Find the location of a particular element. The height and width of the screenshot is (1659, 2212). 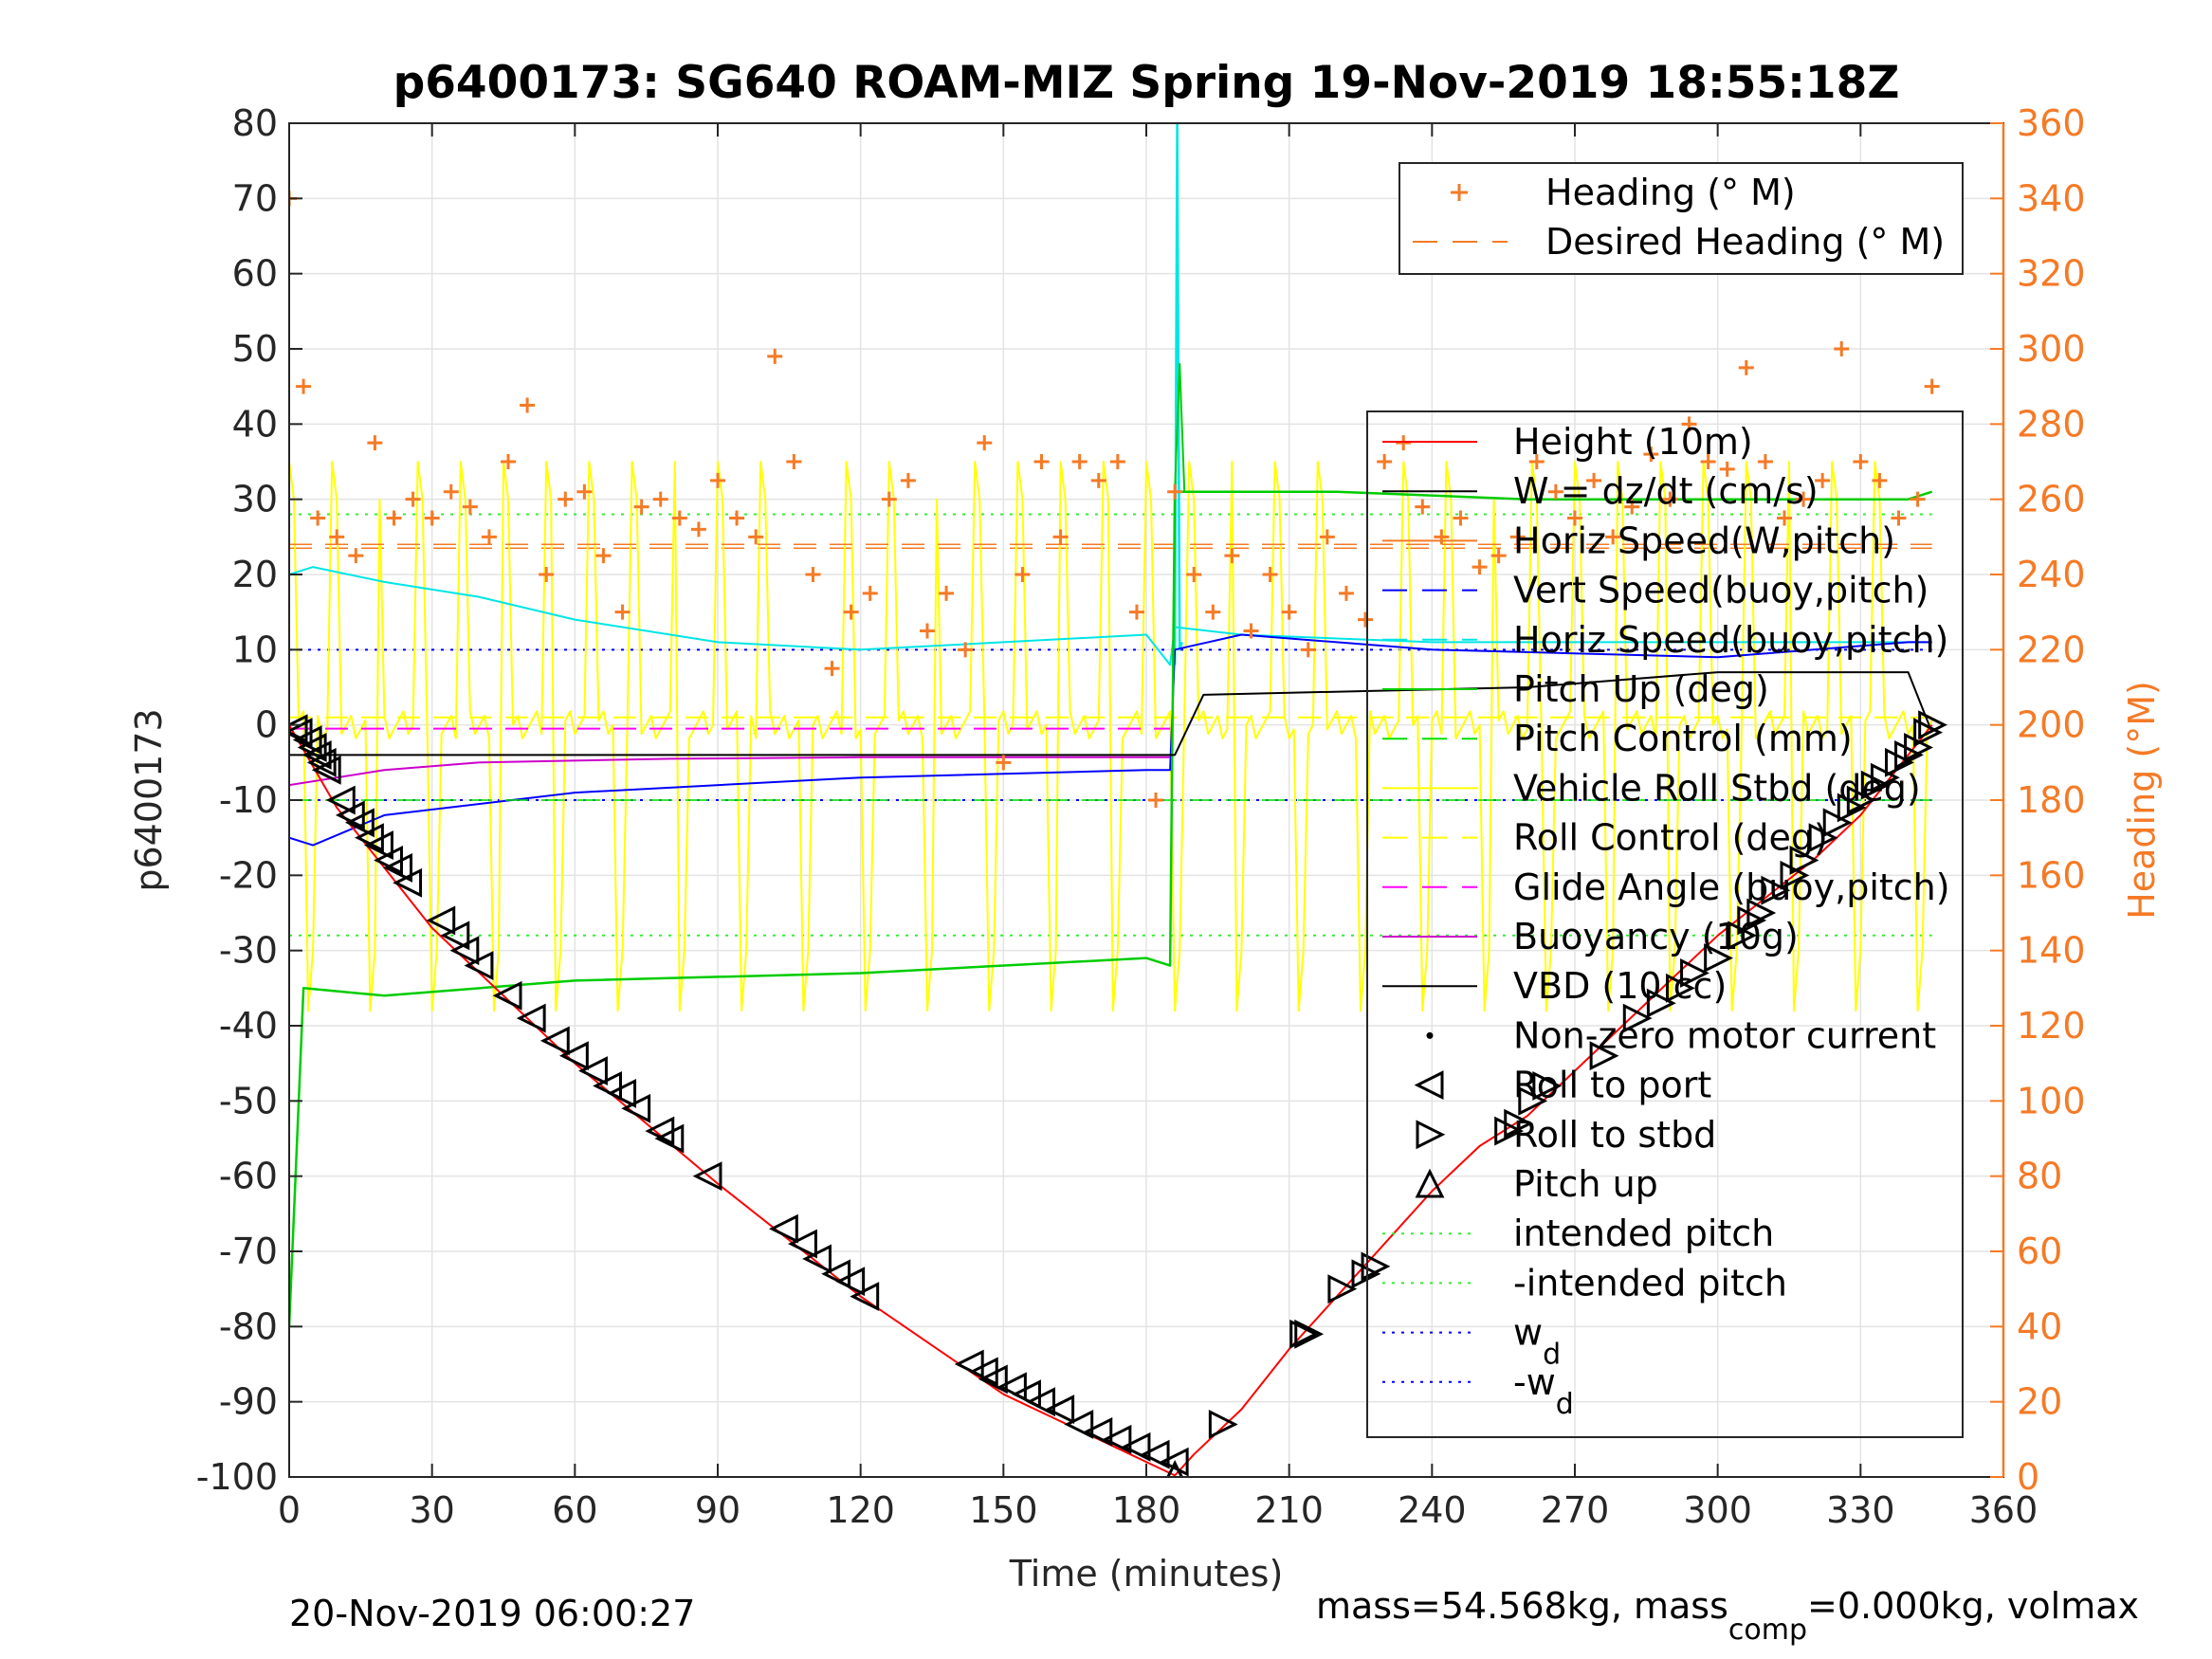

legend-main-label-sub: d is located at coordinates (1565, 1404).